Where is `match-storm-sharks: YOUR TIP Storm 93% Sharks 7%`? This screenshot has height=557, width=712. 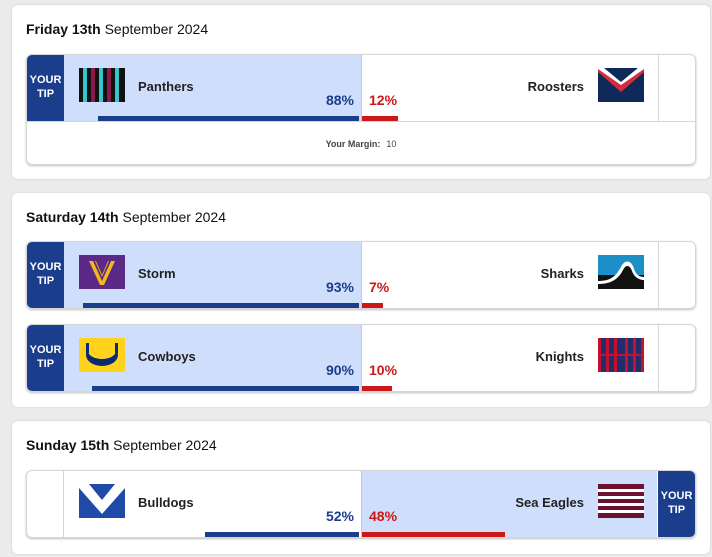
match-storm-sharks: YOUR TIP Storm 93% Sharks 7% is located at coordinates (361, 275).